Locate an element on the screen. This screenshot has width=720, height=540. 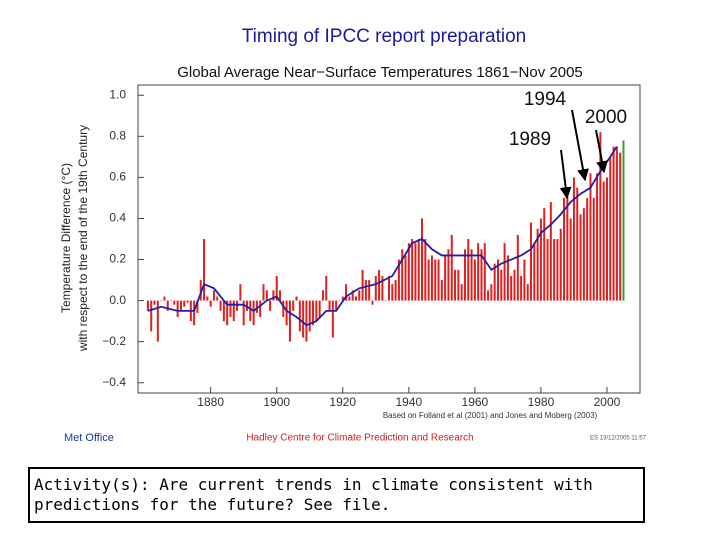
y-tick-label: 0.2 is located at coordinates (117, 259).